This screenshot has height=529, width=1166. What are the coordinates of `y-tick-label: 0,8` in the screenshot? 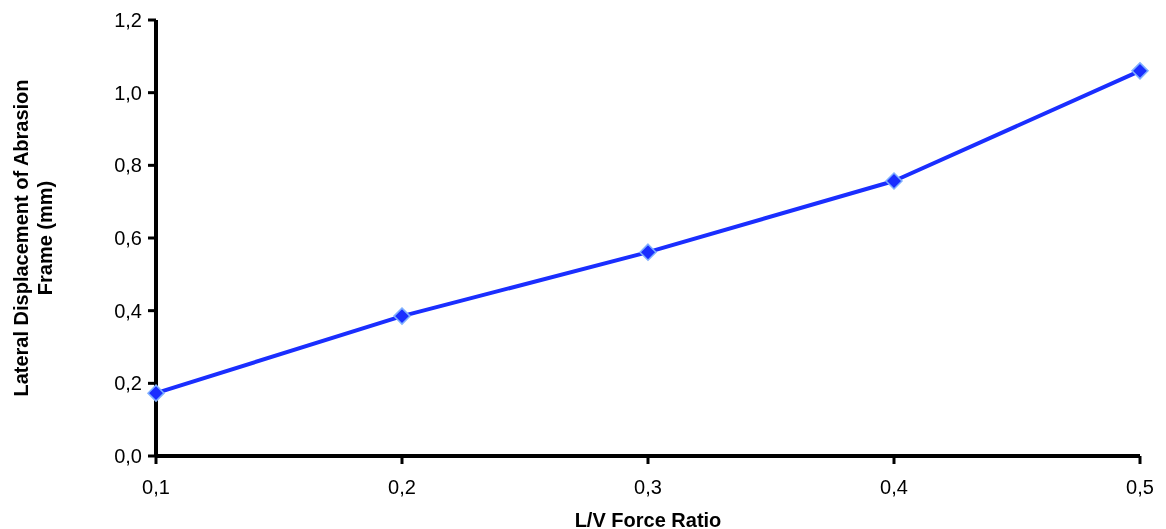 It's located at (128, 165).